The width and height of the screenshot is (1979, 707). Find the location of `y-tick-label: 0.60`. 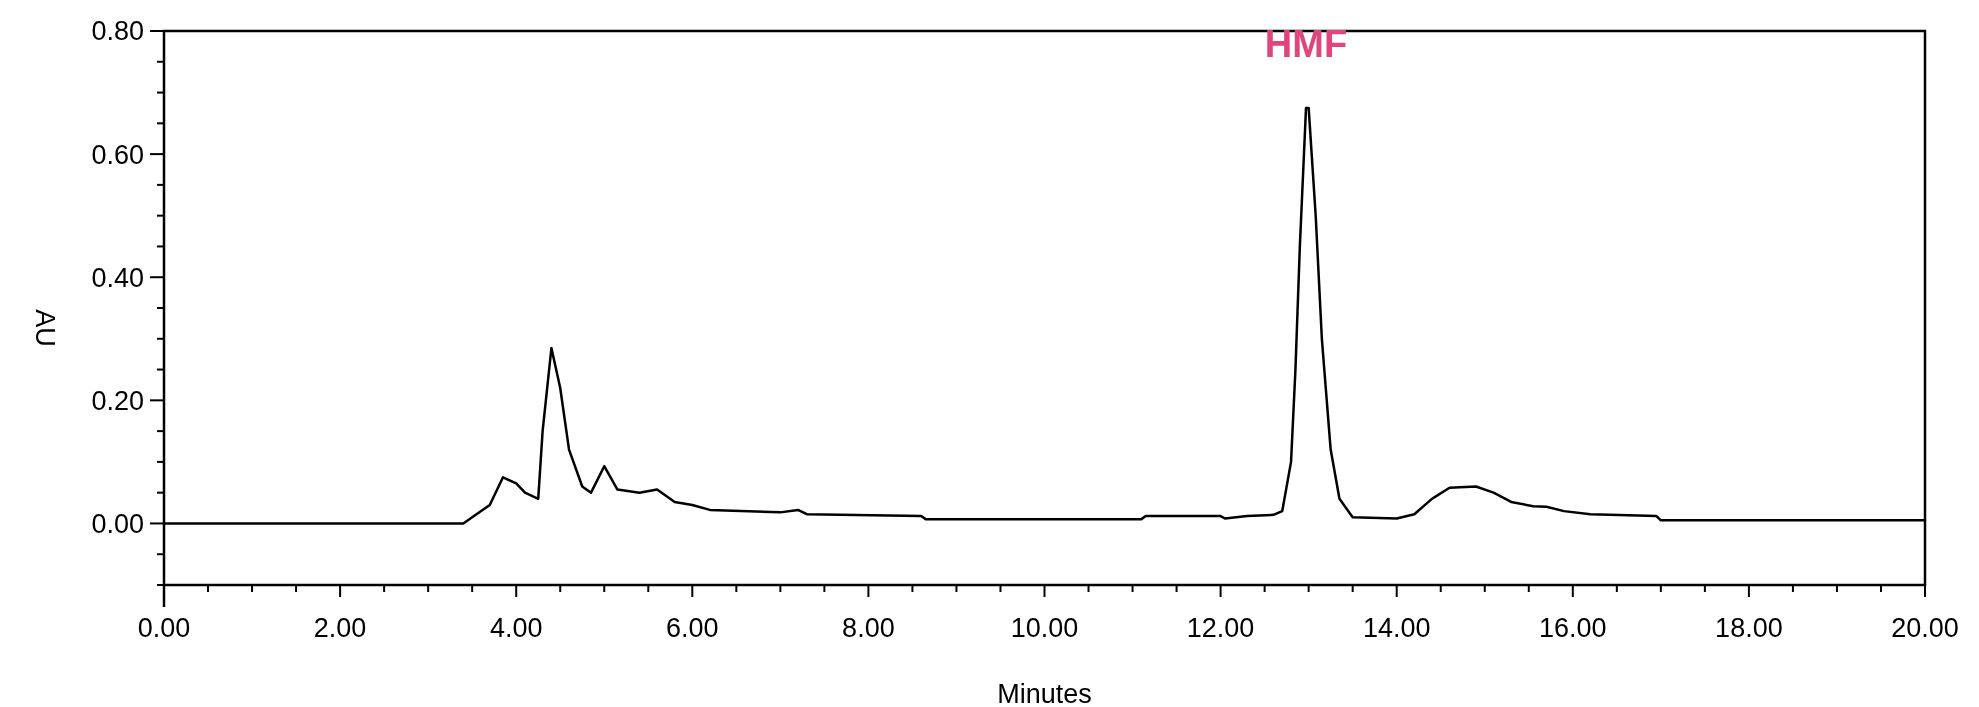

y-tick-label: 0.60 is located at coordinates (117, 154).